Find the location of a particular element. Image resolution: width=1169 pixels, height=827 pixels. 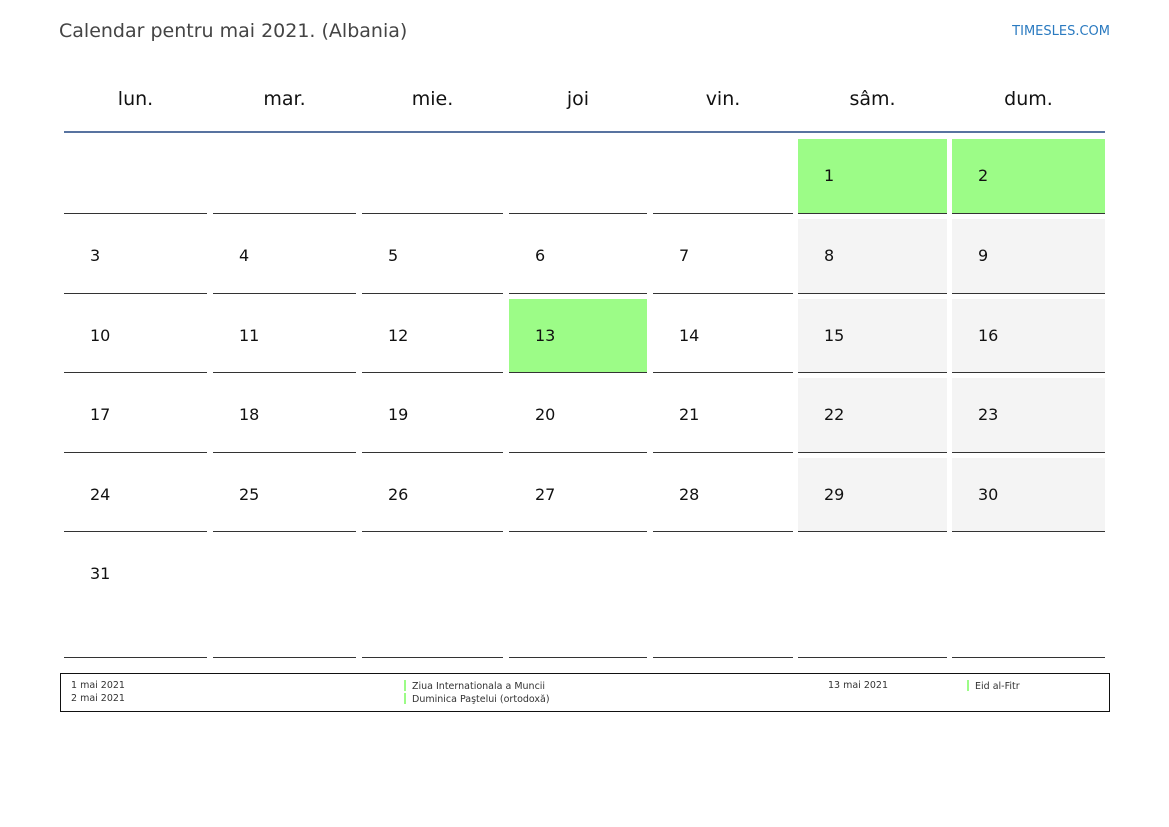

day-number: 1 is located at coordinates (829, 175).